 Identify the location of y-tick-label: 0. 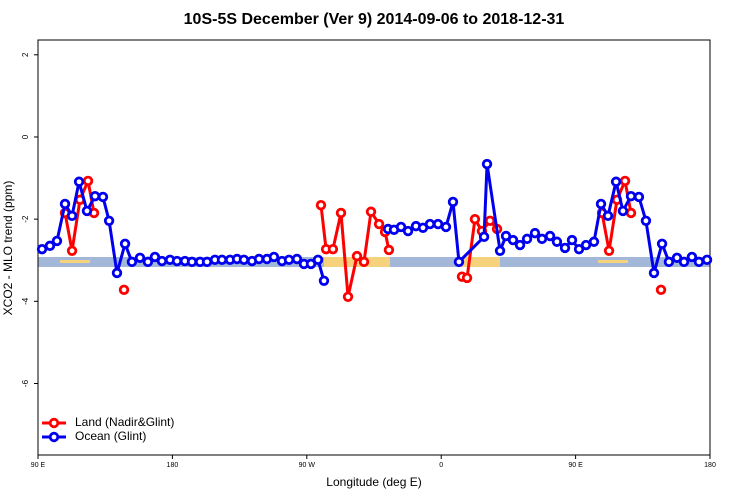
(25, 136).